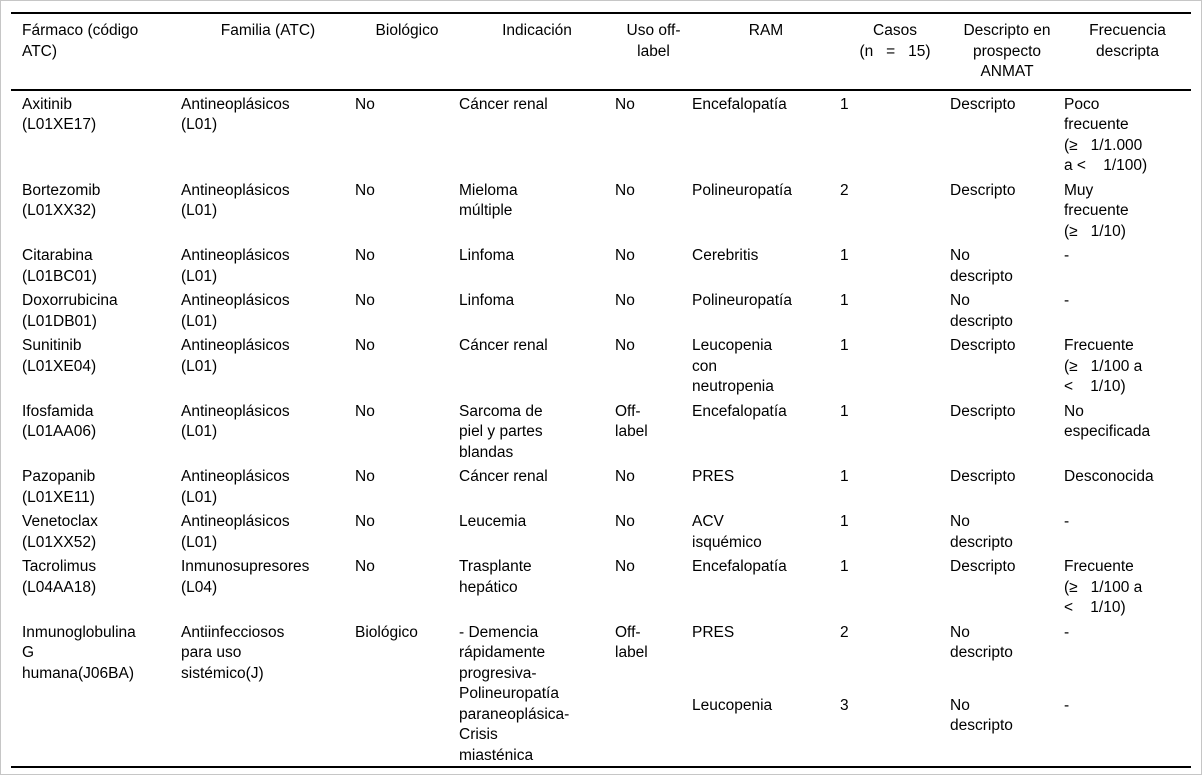  I want to click on cell-ram: Leucopenia con neutropenia, so click(733, 366).